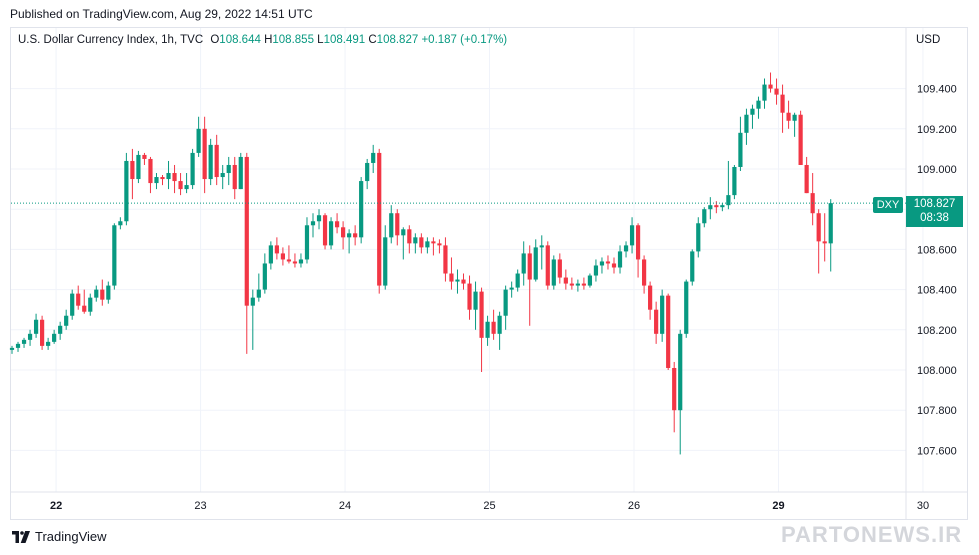 This screenshot has height=555, width=979. Describe the element at coordinates (59, 536) in the screenshot. I see `tradingview-footer: TradingView` at that location.